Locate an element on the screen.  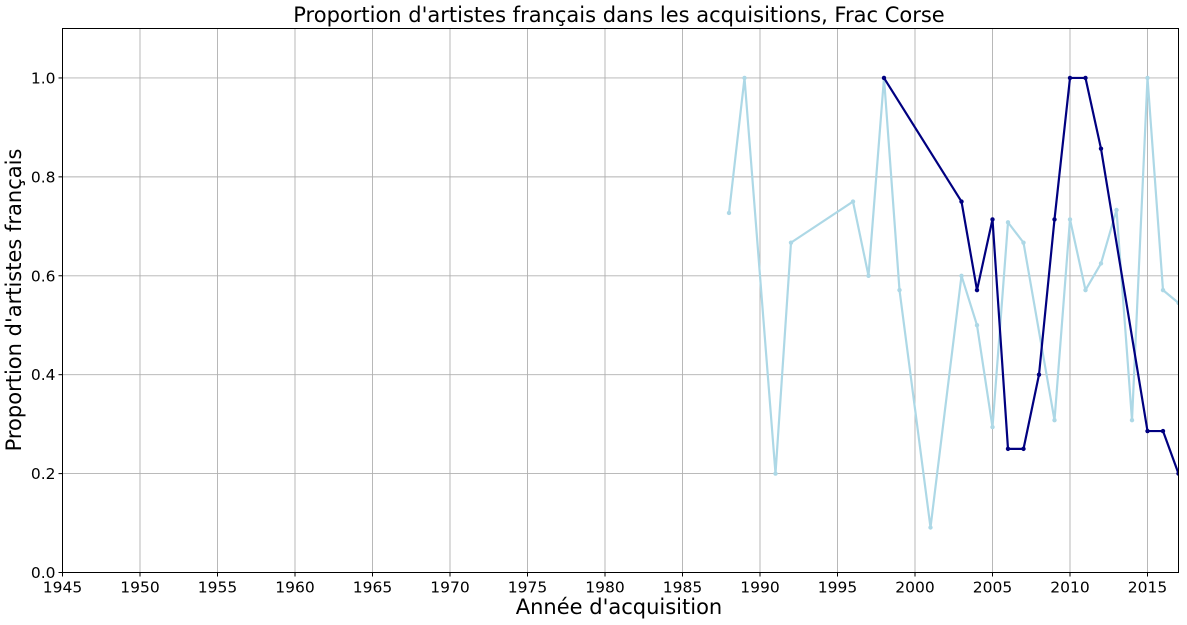
y-axis: 0.0 0.2 0.4 0.6 0.8 1.0 is located at coordinates (47, 325).